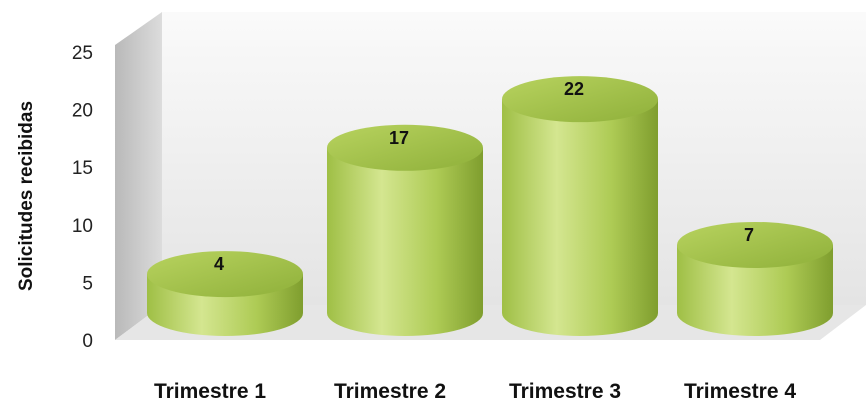 The width and height of the screenshot is (866, 407). I want to click on y-tick-label: 0, so click(87, 341).